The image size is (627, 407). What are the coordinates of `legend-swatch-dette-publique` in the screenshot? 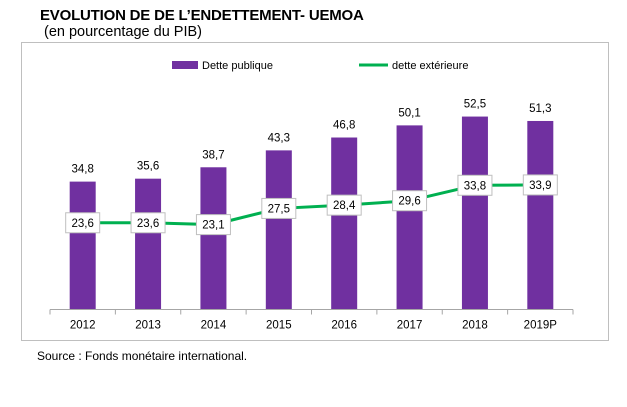 It's located at (185, 65).